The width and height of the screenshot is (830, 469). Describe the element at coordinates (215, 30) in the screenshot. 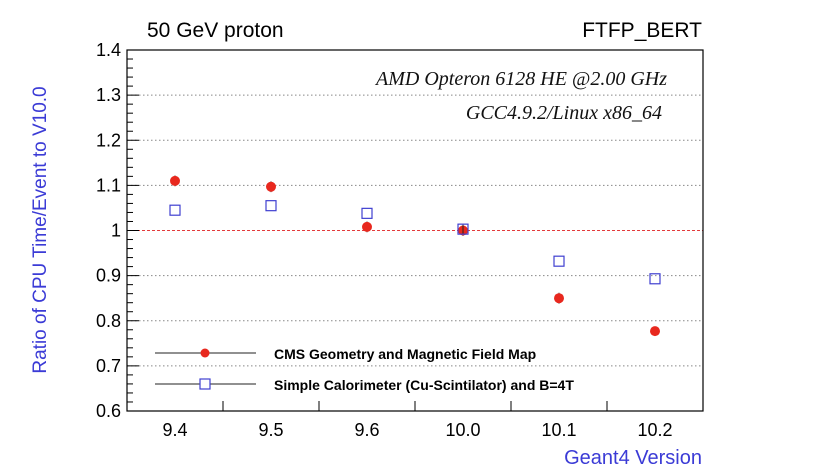

I see `title-left: 50 GeV proton` at that location.